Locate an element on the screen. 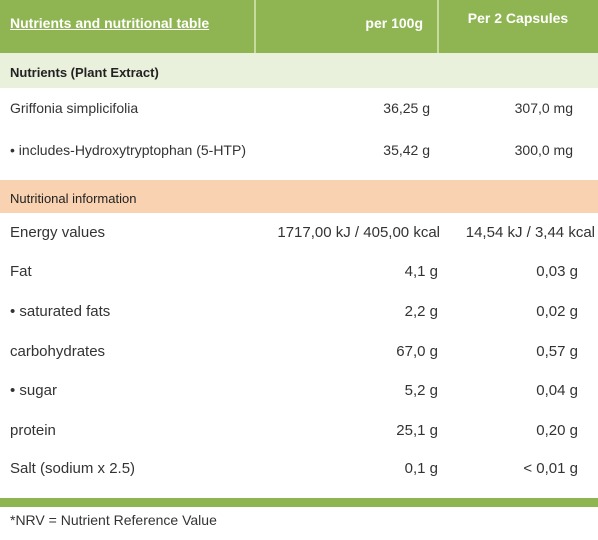 The width and height of the screenshot is (598, 540). row-label: protein is located at coordinates (33, 430).